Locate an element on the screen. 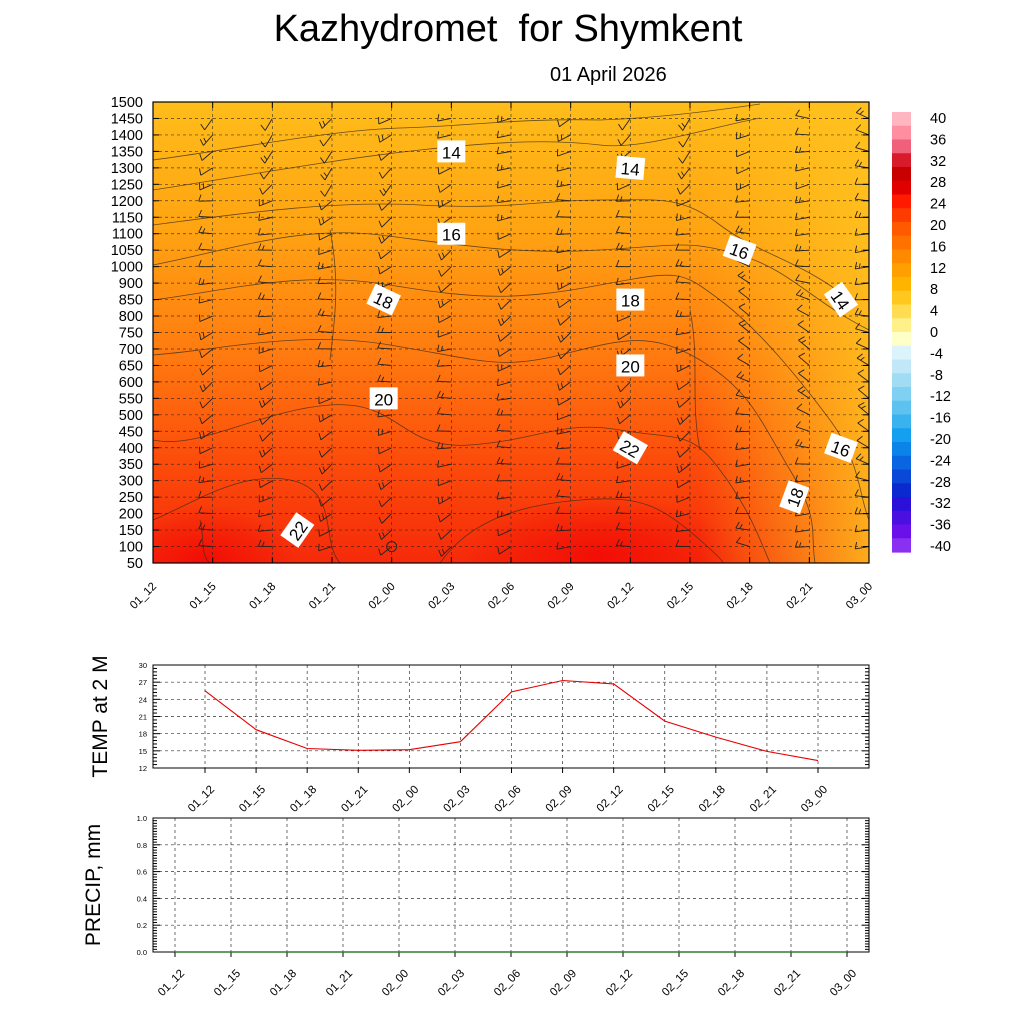 The image size is (1024, 1024). contour-label-8: 20 is located at coordinates (630, 365).